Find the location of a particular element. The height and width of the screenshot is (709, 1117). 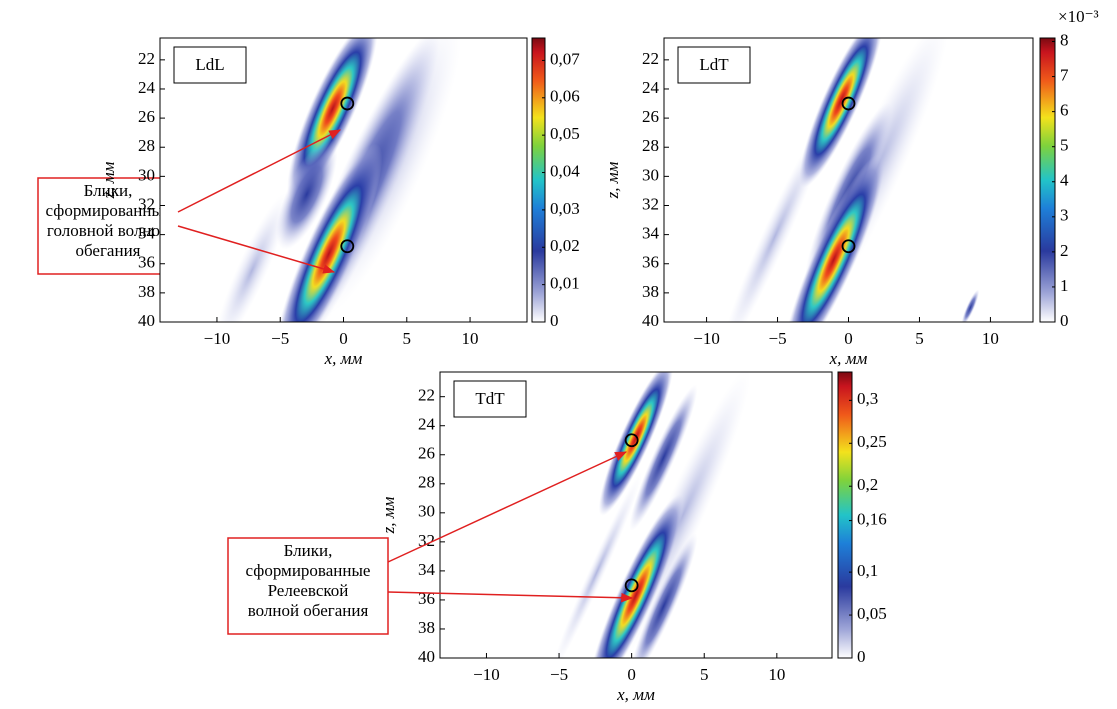

colorbar-tick-label: 0,02 is located at coordinates (565, 245).